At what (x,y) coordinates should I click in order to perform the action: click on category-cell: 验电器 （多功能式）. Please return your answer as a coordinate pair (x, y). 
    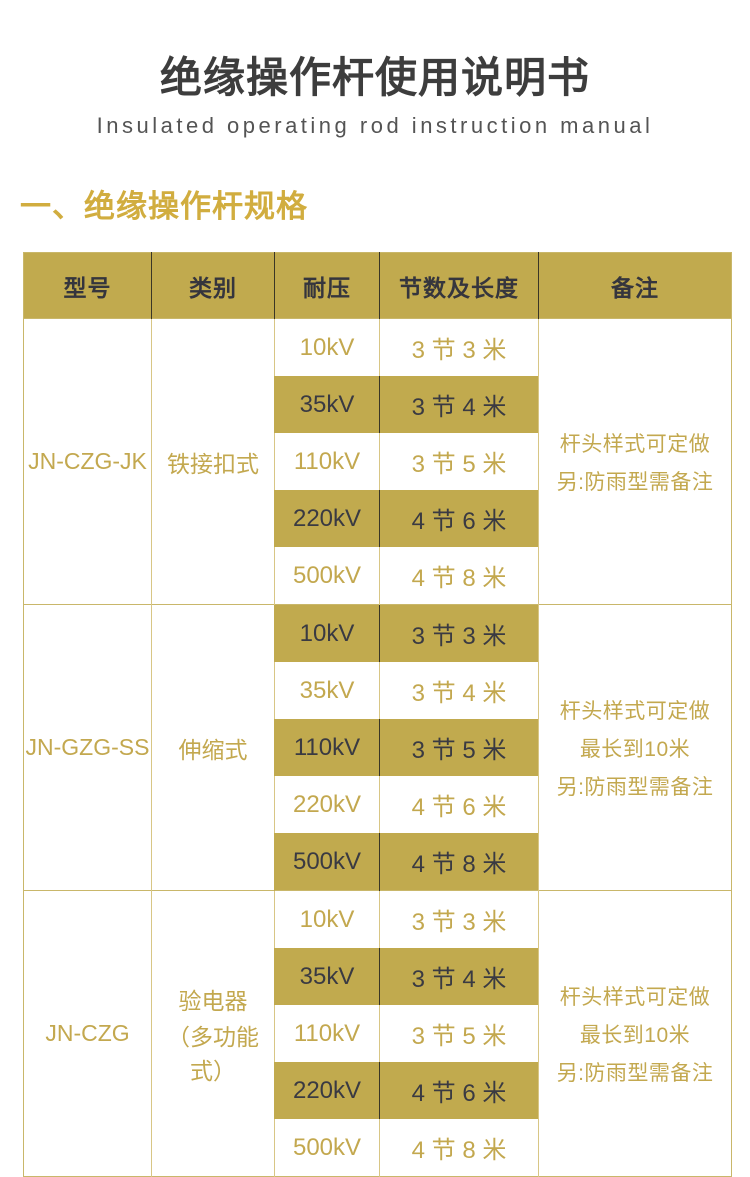
    Looking at the image, I should click on (213, 1033).